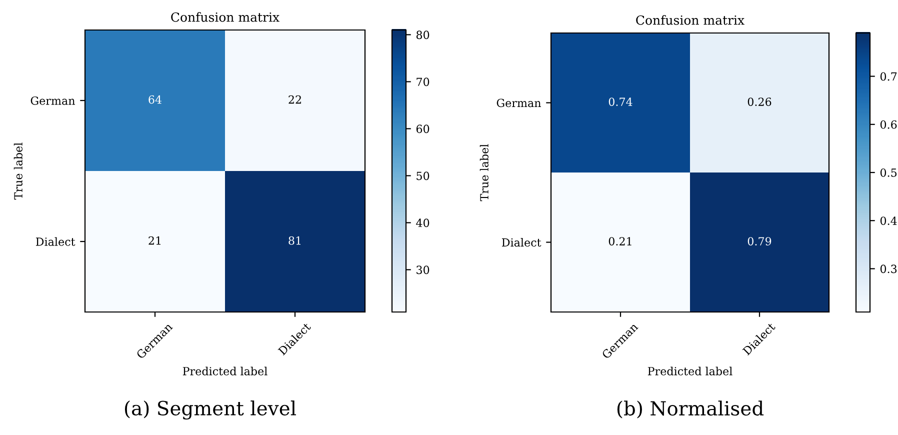 This screenshot has height=435, width=898. I want to click on data-label: 0.74, so click(620, 102).